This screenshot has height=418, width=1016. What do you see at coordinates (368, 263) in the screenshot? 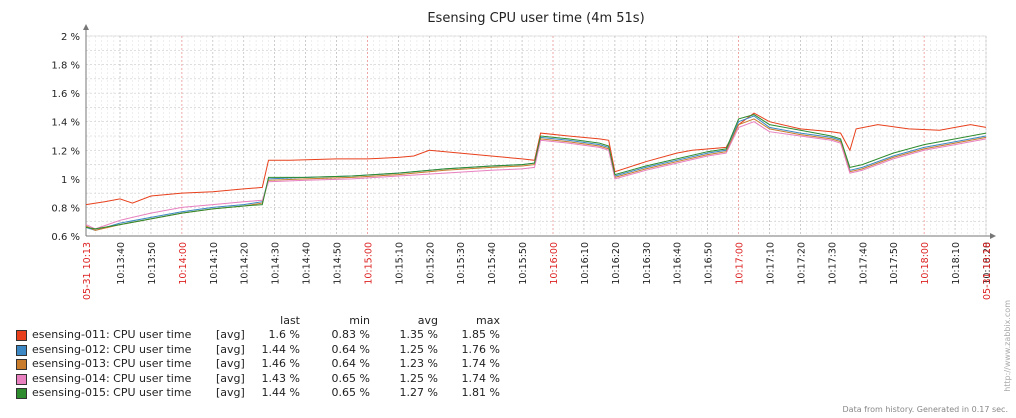
I see `x-tick-label: 10:15:00` at bounding box center [368, 263].